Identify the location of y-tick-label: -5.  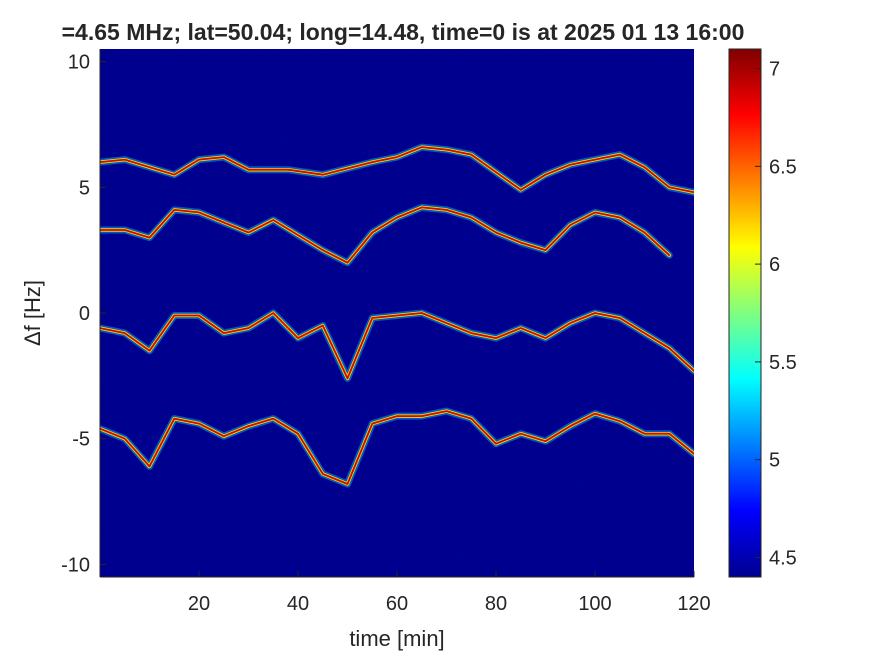
(81, 440).